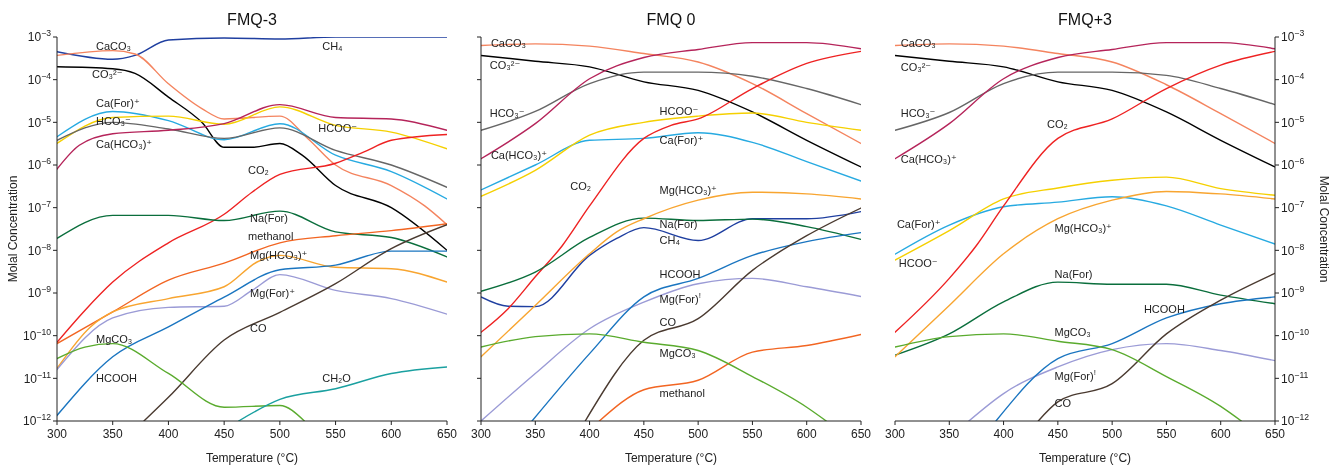  Describe the element at coordinates (671, 20) in the screenshot. I see `chart-title: FMQ 0` at that location.